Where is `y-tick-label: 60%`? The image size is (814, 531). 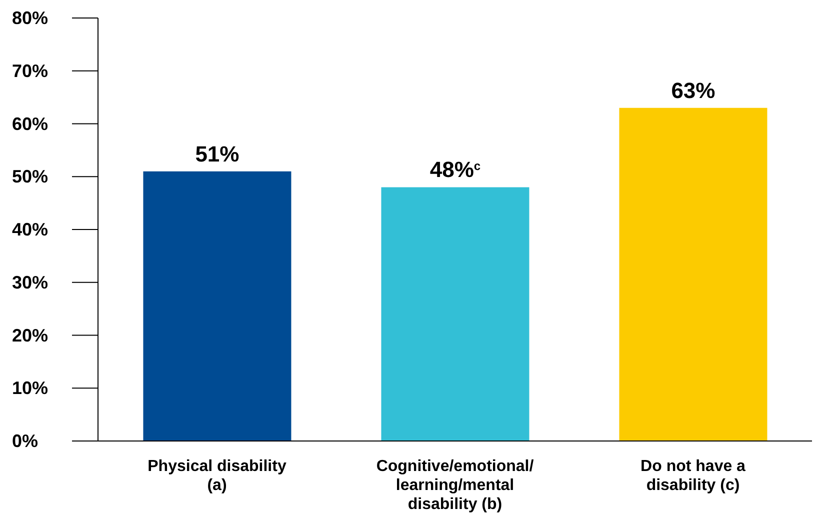 y-tick-label: 60% is located at coordinates (30, 124).